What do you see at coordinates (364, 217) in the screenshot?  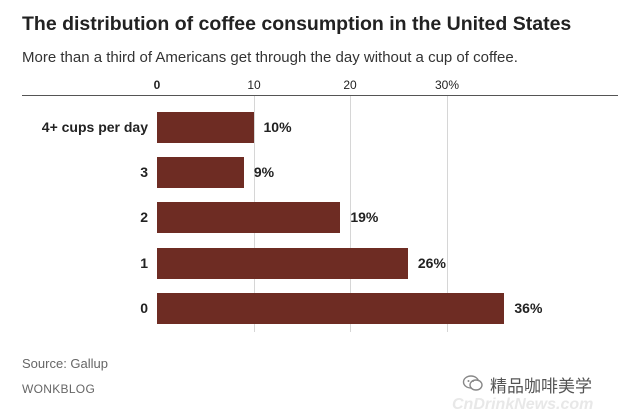 I see `value-label: 19%` at bounding box center [364, 217].